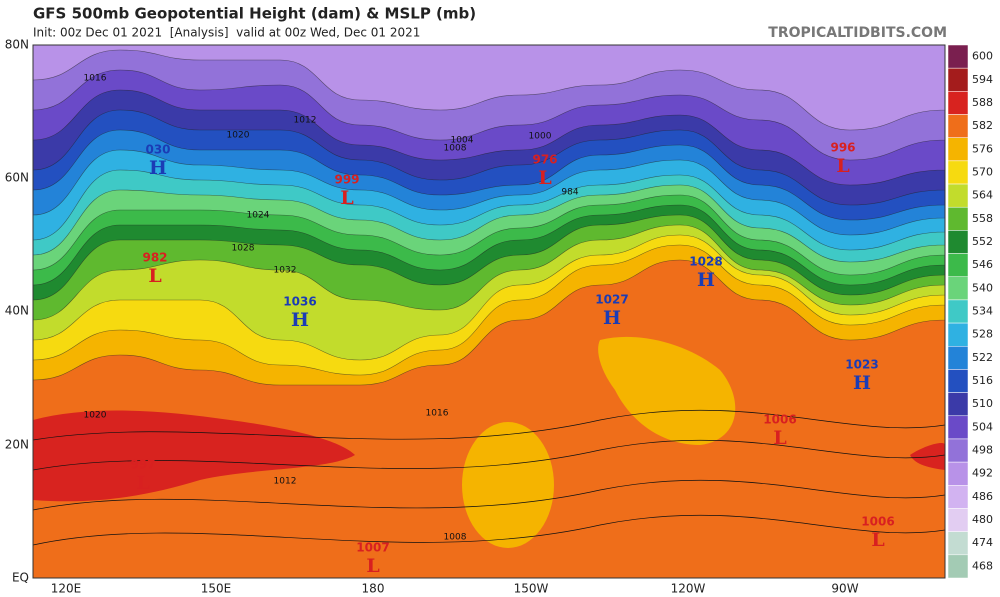 This screenshot has width=1000, height=597. I want to click on isobar-label: 1004, so click(462, 141).